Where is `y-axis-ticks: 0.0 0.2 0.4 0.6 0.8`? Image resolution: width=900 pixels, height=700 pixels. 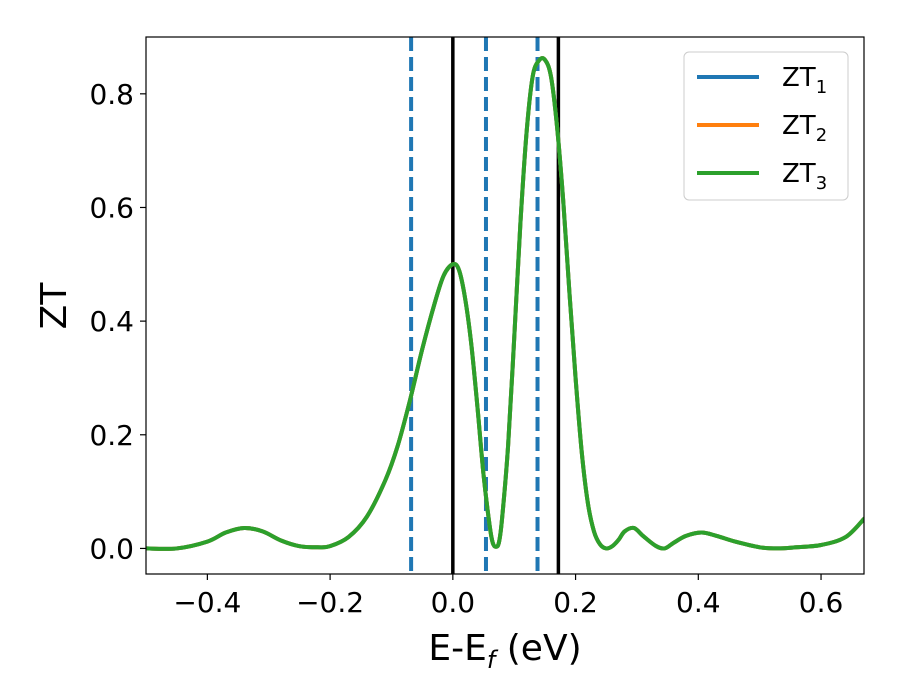 y-axis-ticks: 0.0 0.2 0.4 0.6 0.8 is located at coordinates (117, 321).